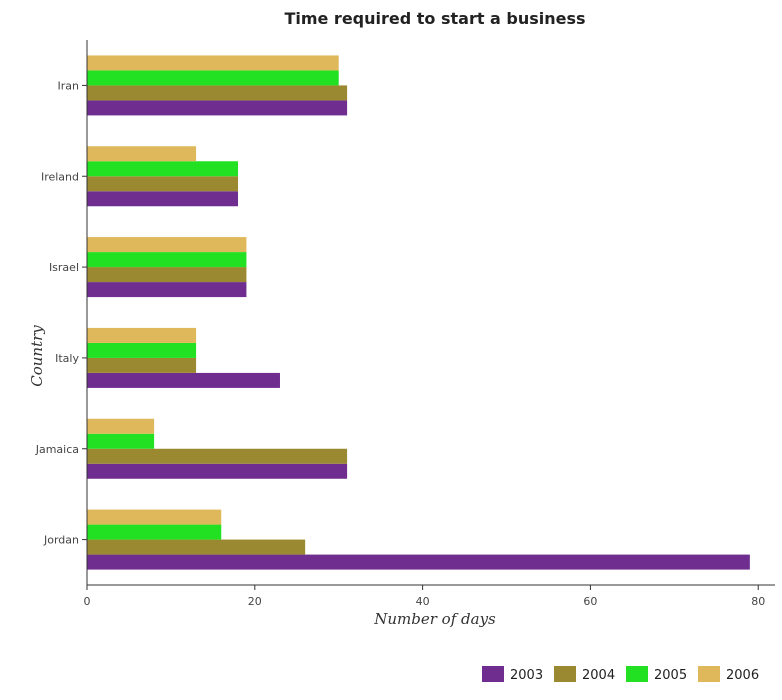 The height and width of the screenshot is (700, 782). What do you see at coordinates (167, 245) in the screenshot?
I see `bar-israel-2006` at bounding box center [167, 245].